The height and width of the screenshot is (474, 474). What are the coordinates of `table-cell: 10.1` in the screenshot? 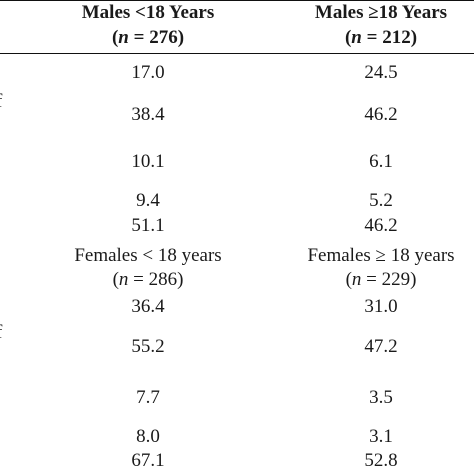 It's located at (148, 161).